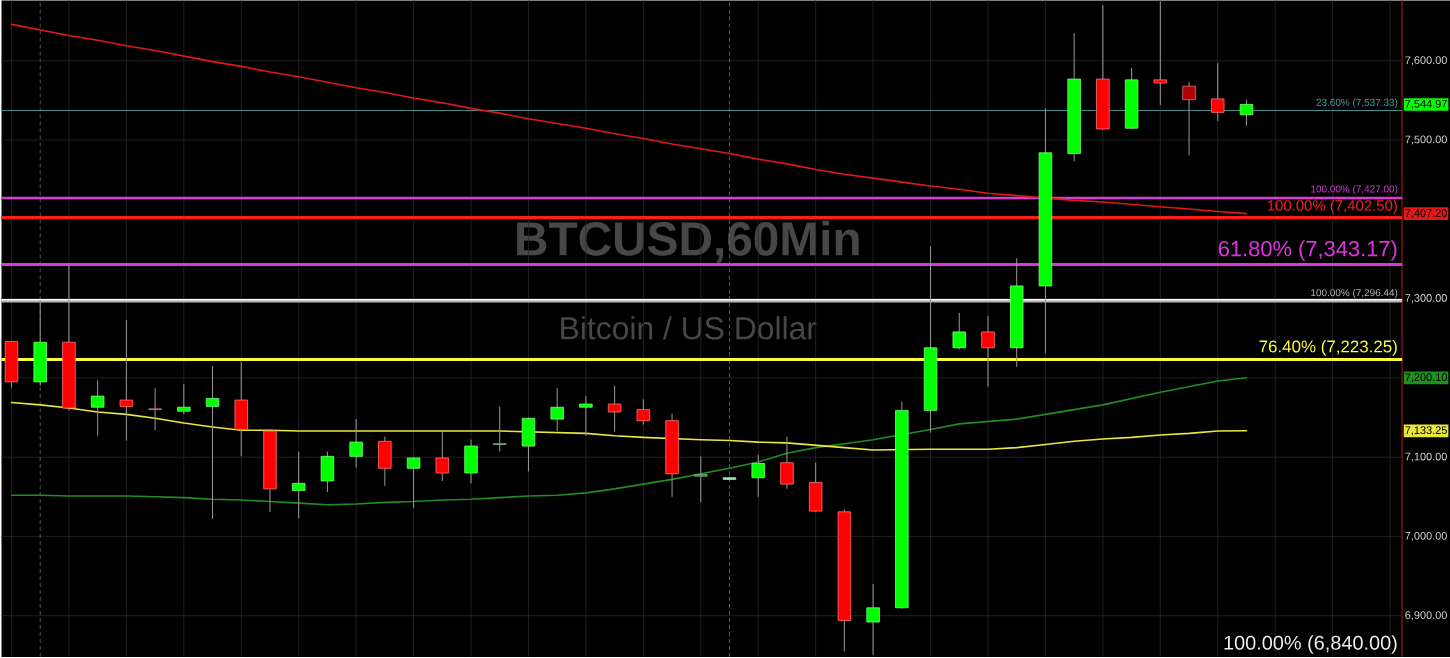  Describe the element at coordinates (1426, 537) in the screenshot. I see `y-tick-label: 7,000.00` at that location.